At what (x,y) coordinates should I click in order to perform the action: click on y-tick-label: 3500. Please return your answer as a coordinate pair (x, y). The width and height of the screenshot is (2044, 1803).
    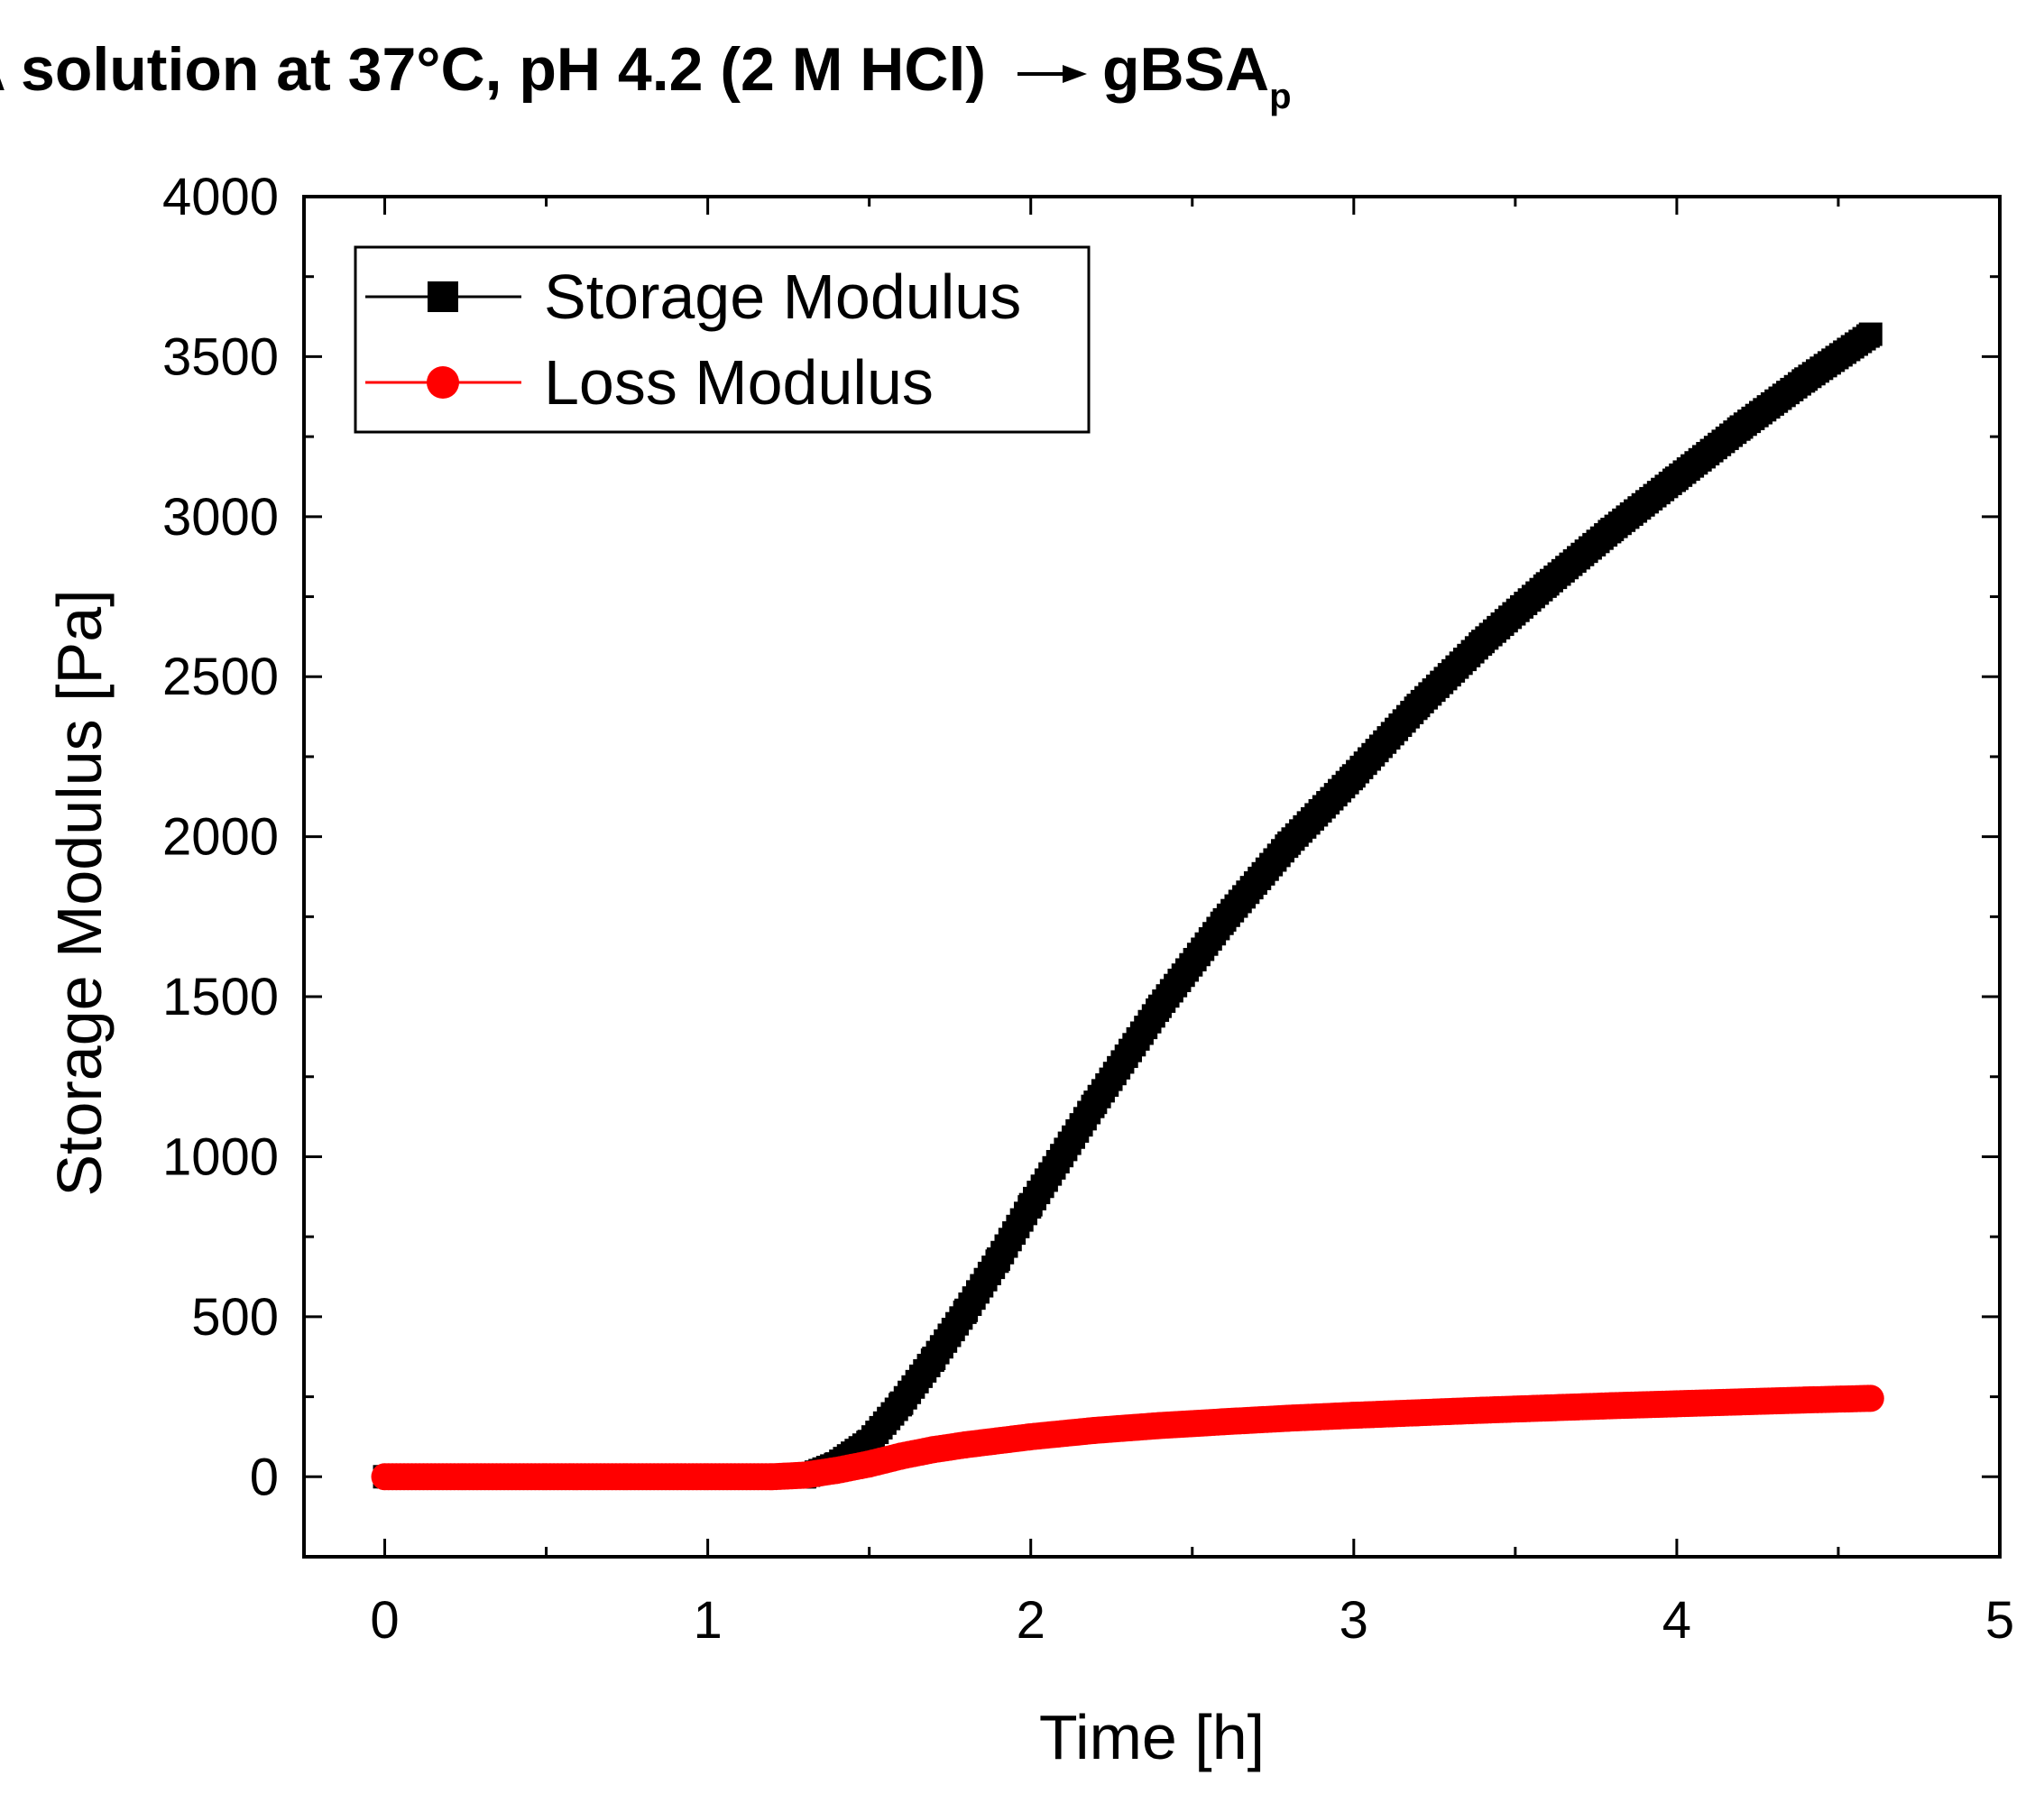
    Looking at the image, I should click on (221, 356).